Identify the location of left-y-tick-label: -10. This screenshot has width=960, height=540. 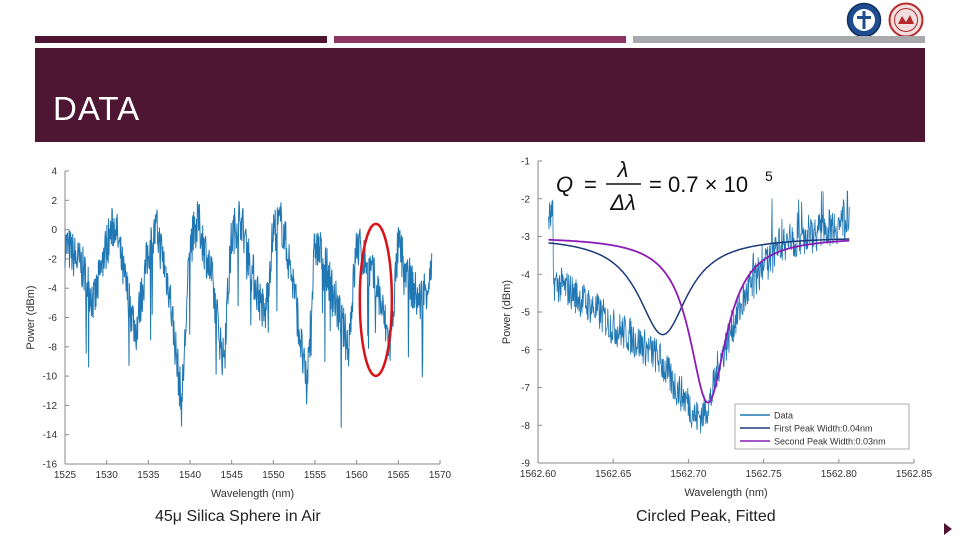
(50, 377).